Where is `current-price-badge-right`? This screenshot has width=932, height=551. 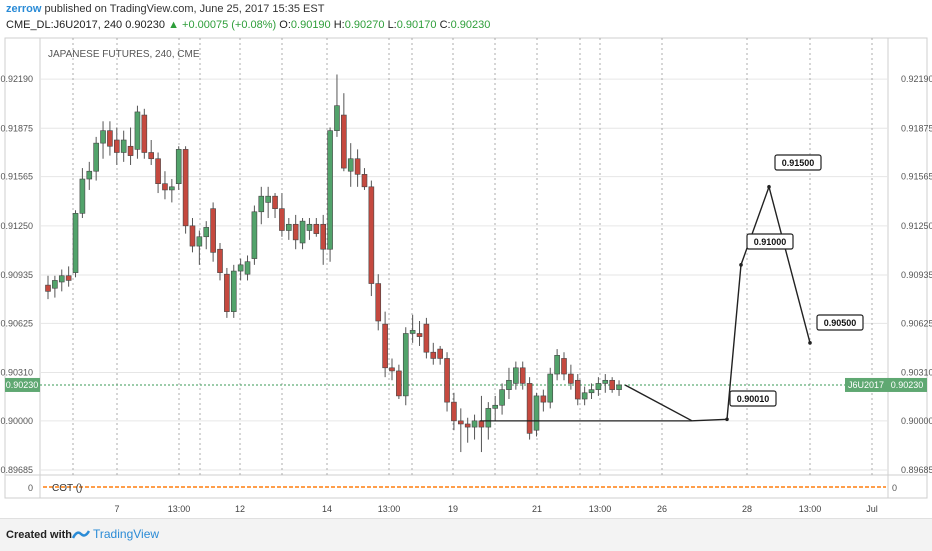 current-price-badge-right is located at coordinates (907, 384).